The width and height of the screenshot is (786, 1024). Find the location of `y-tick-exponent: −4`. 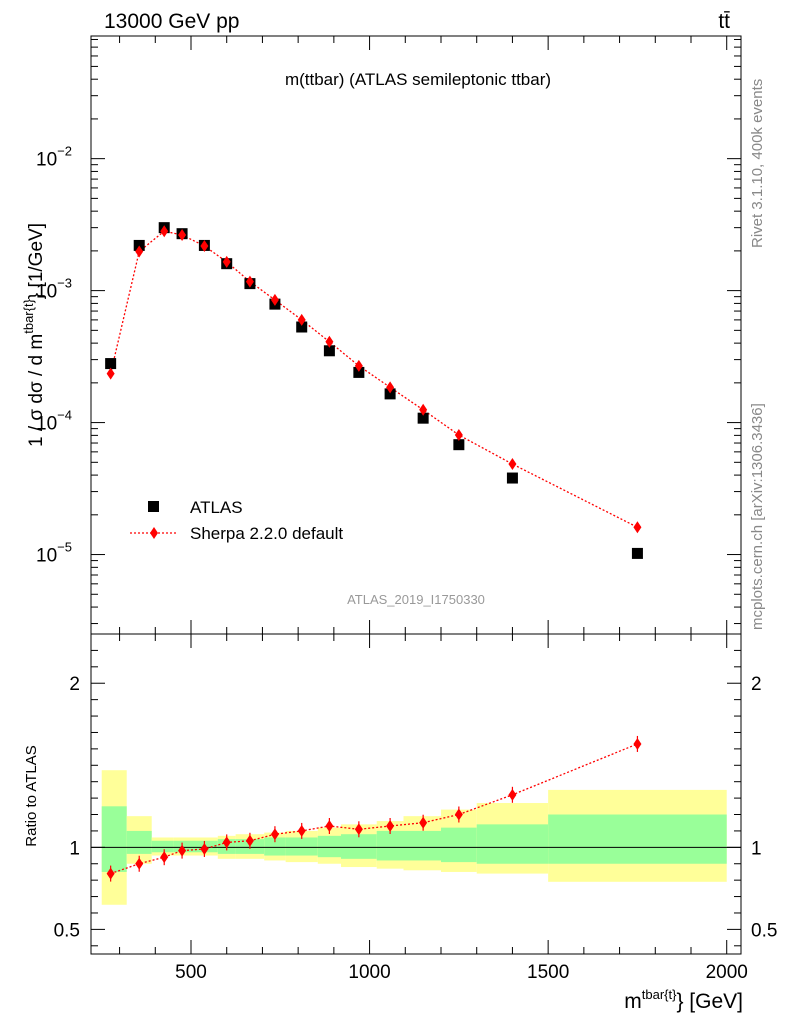

y-tick-exponent: −4 is located at coordinates (64, 415).